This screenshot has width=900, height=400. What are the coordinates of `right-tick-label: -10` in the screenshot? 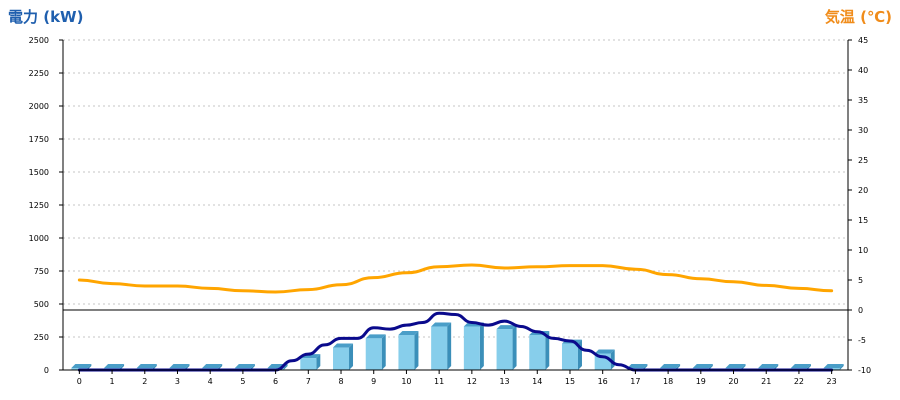 It's located at (864, 370).